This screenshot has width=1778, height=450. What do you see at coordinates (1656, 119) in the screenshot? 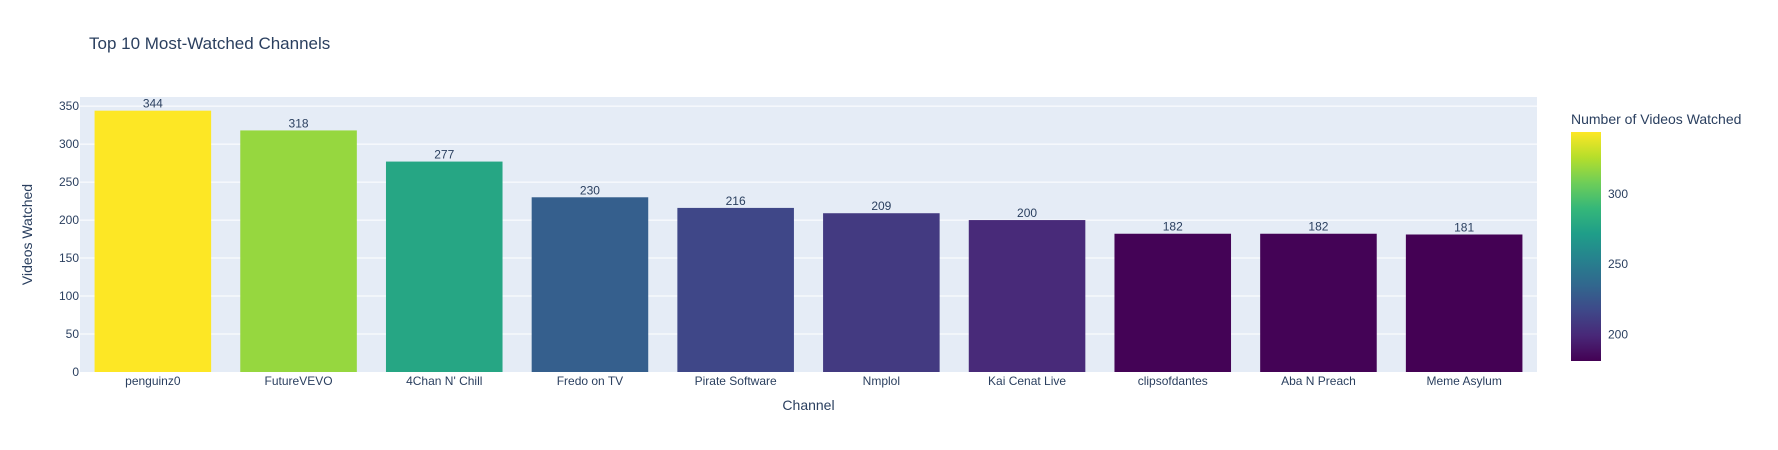
I see `colorbar-title: Number of Videos Watched` at bounding box center [1656, 119].